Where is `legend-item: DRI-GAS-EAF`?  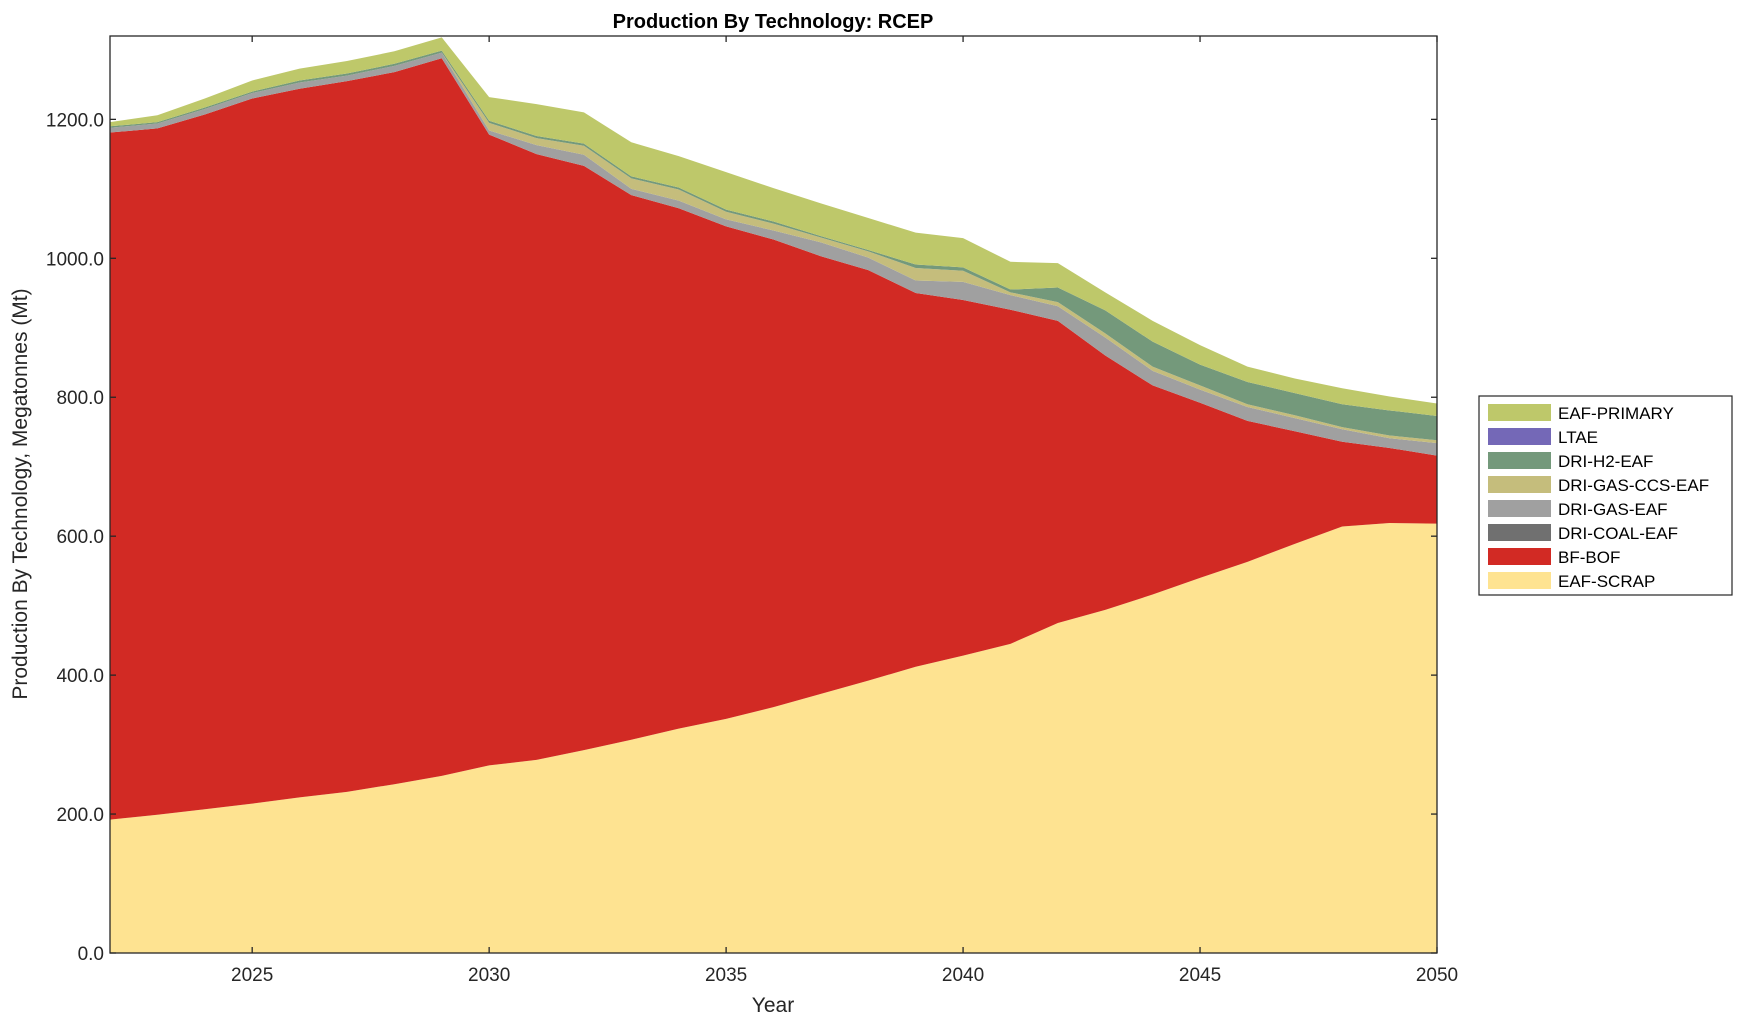
legend-item: DRI-GAS-EAF is located at coordinates (1578, 509).